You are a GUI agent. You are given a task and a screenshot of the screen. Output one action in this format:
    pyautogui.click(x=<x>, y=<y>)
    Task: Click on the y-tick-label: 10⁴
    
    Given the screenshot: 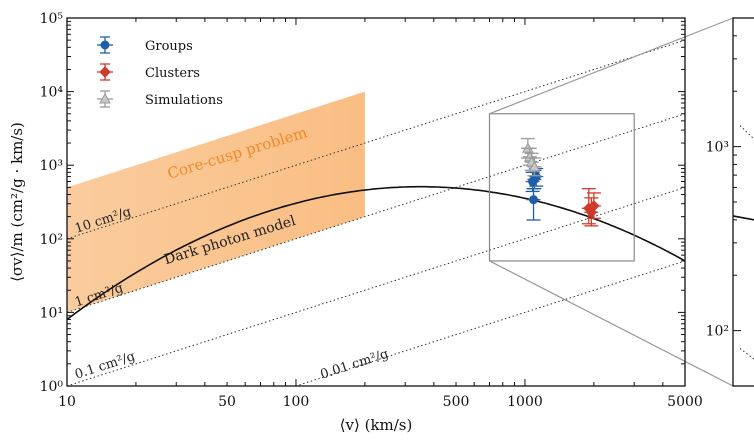 What is the action you would take?
    pyautogui.click(x=52, y=93)
    